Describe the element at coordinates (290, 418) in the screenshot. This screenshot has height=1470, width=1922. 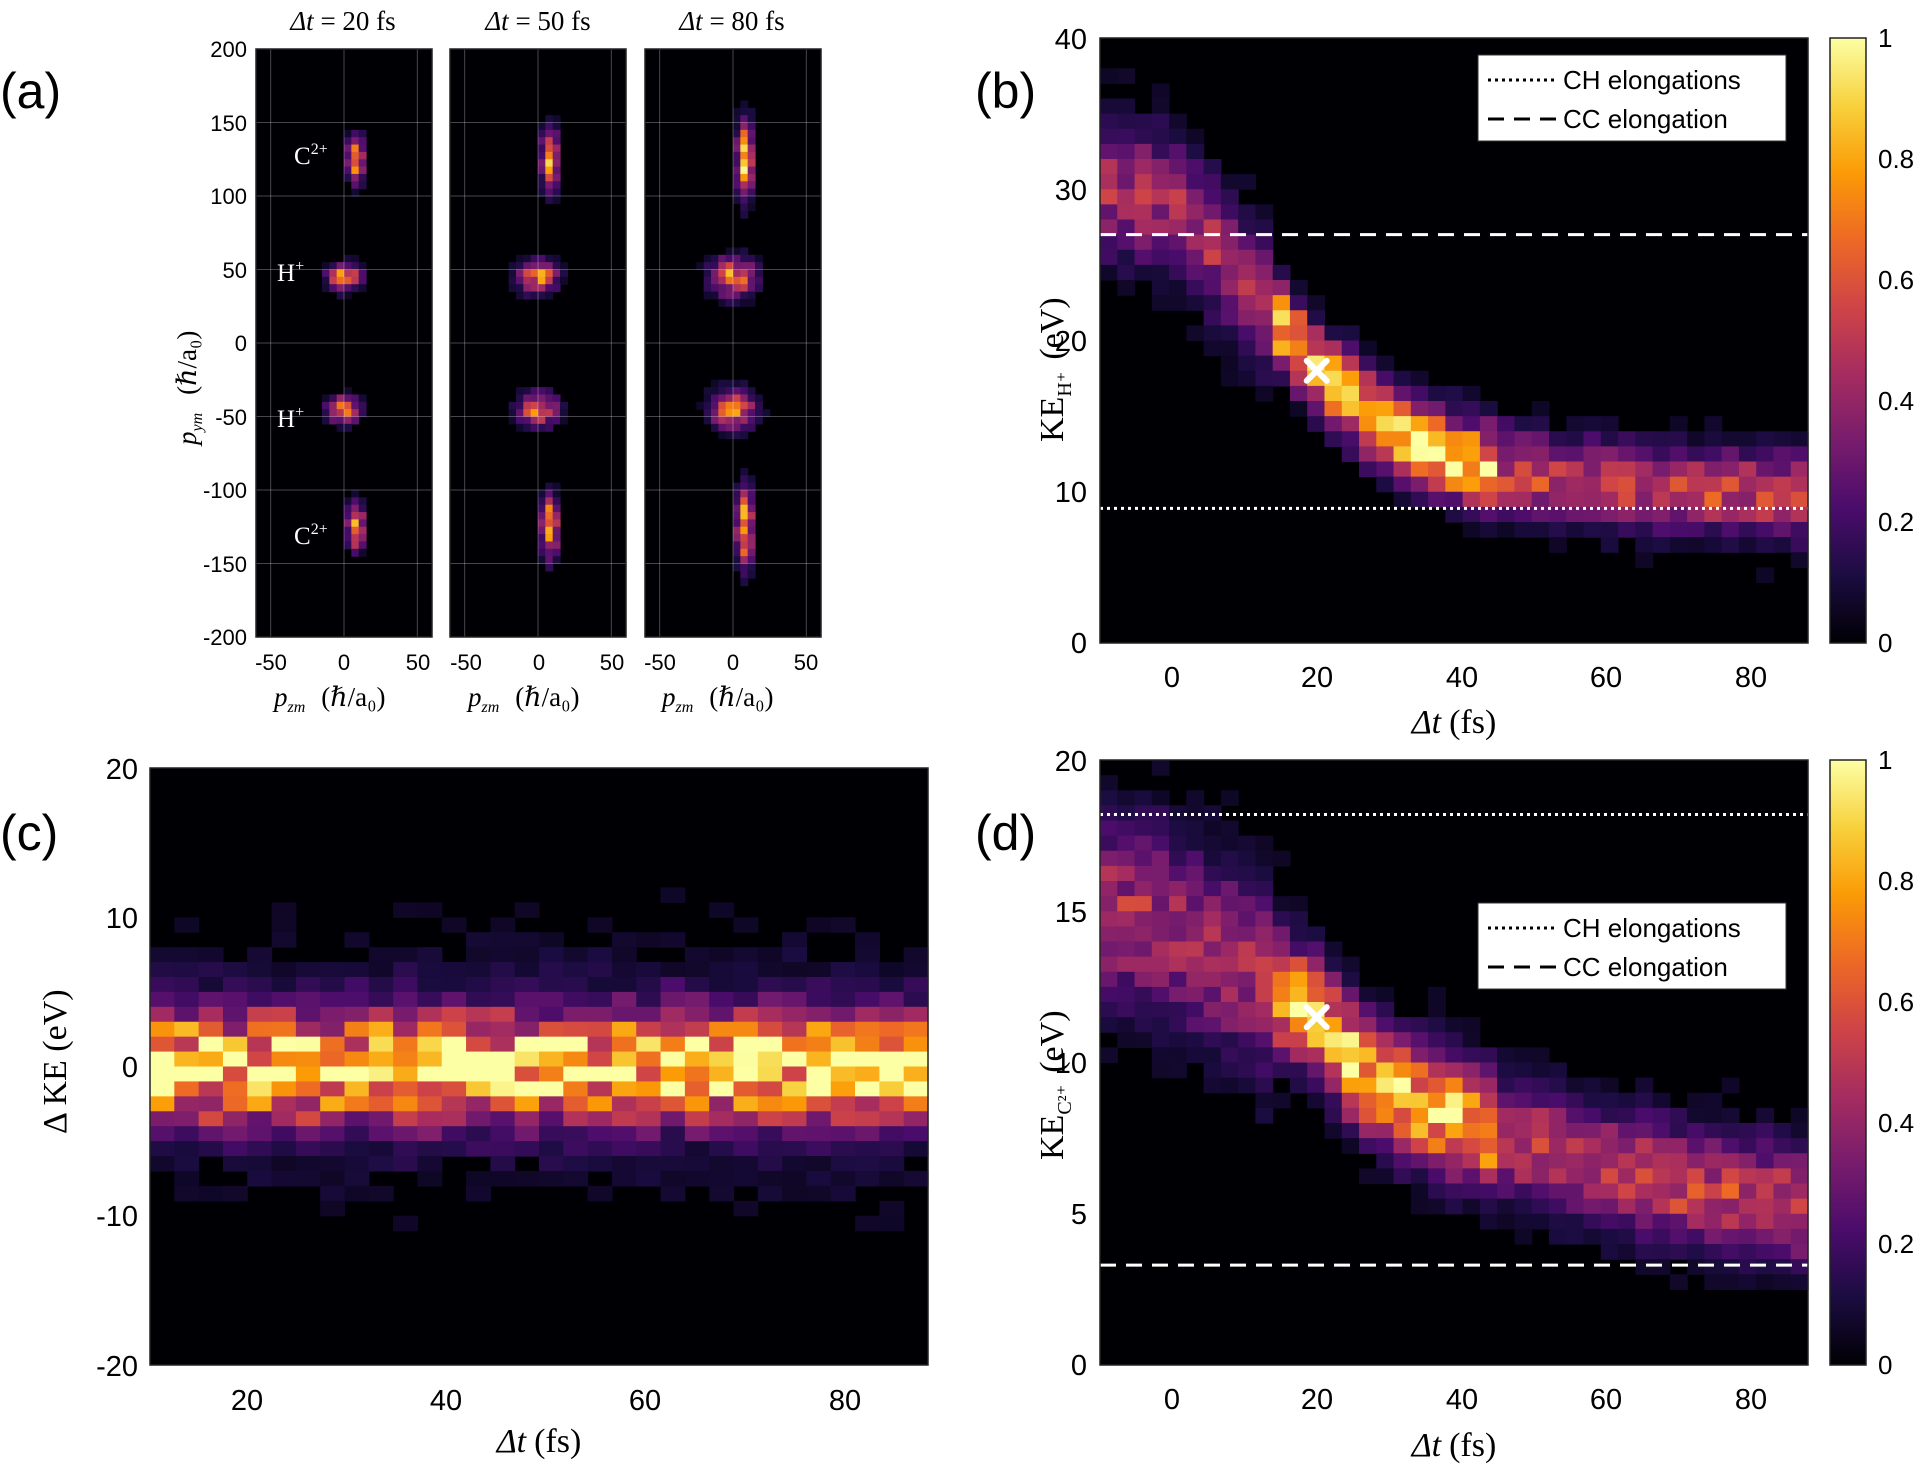
I see `ion-label-h-bottom: H+` at that location.